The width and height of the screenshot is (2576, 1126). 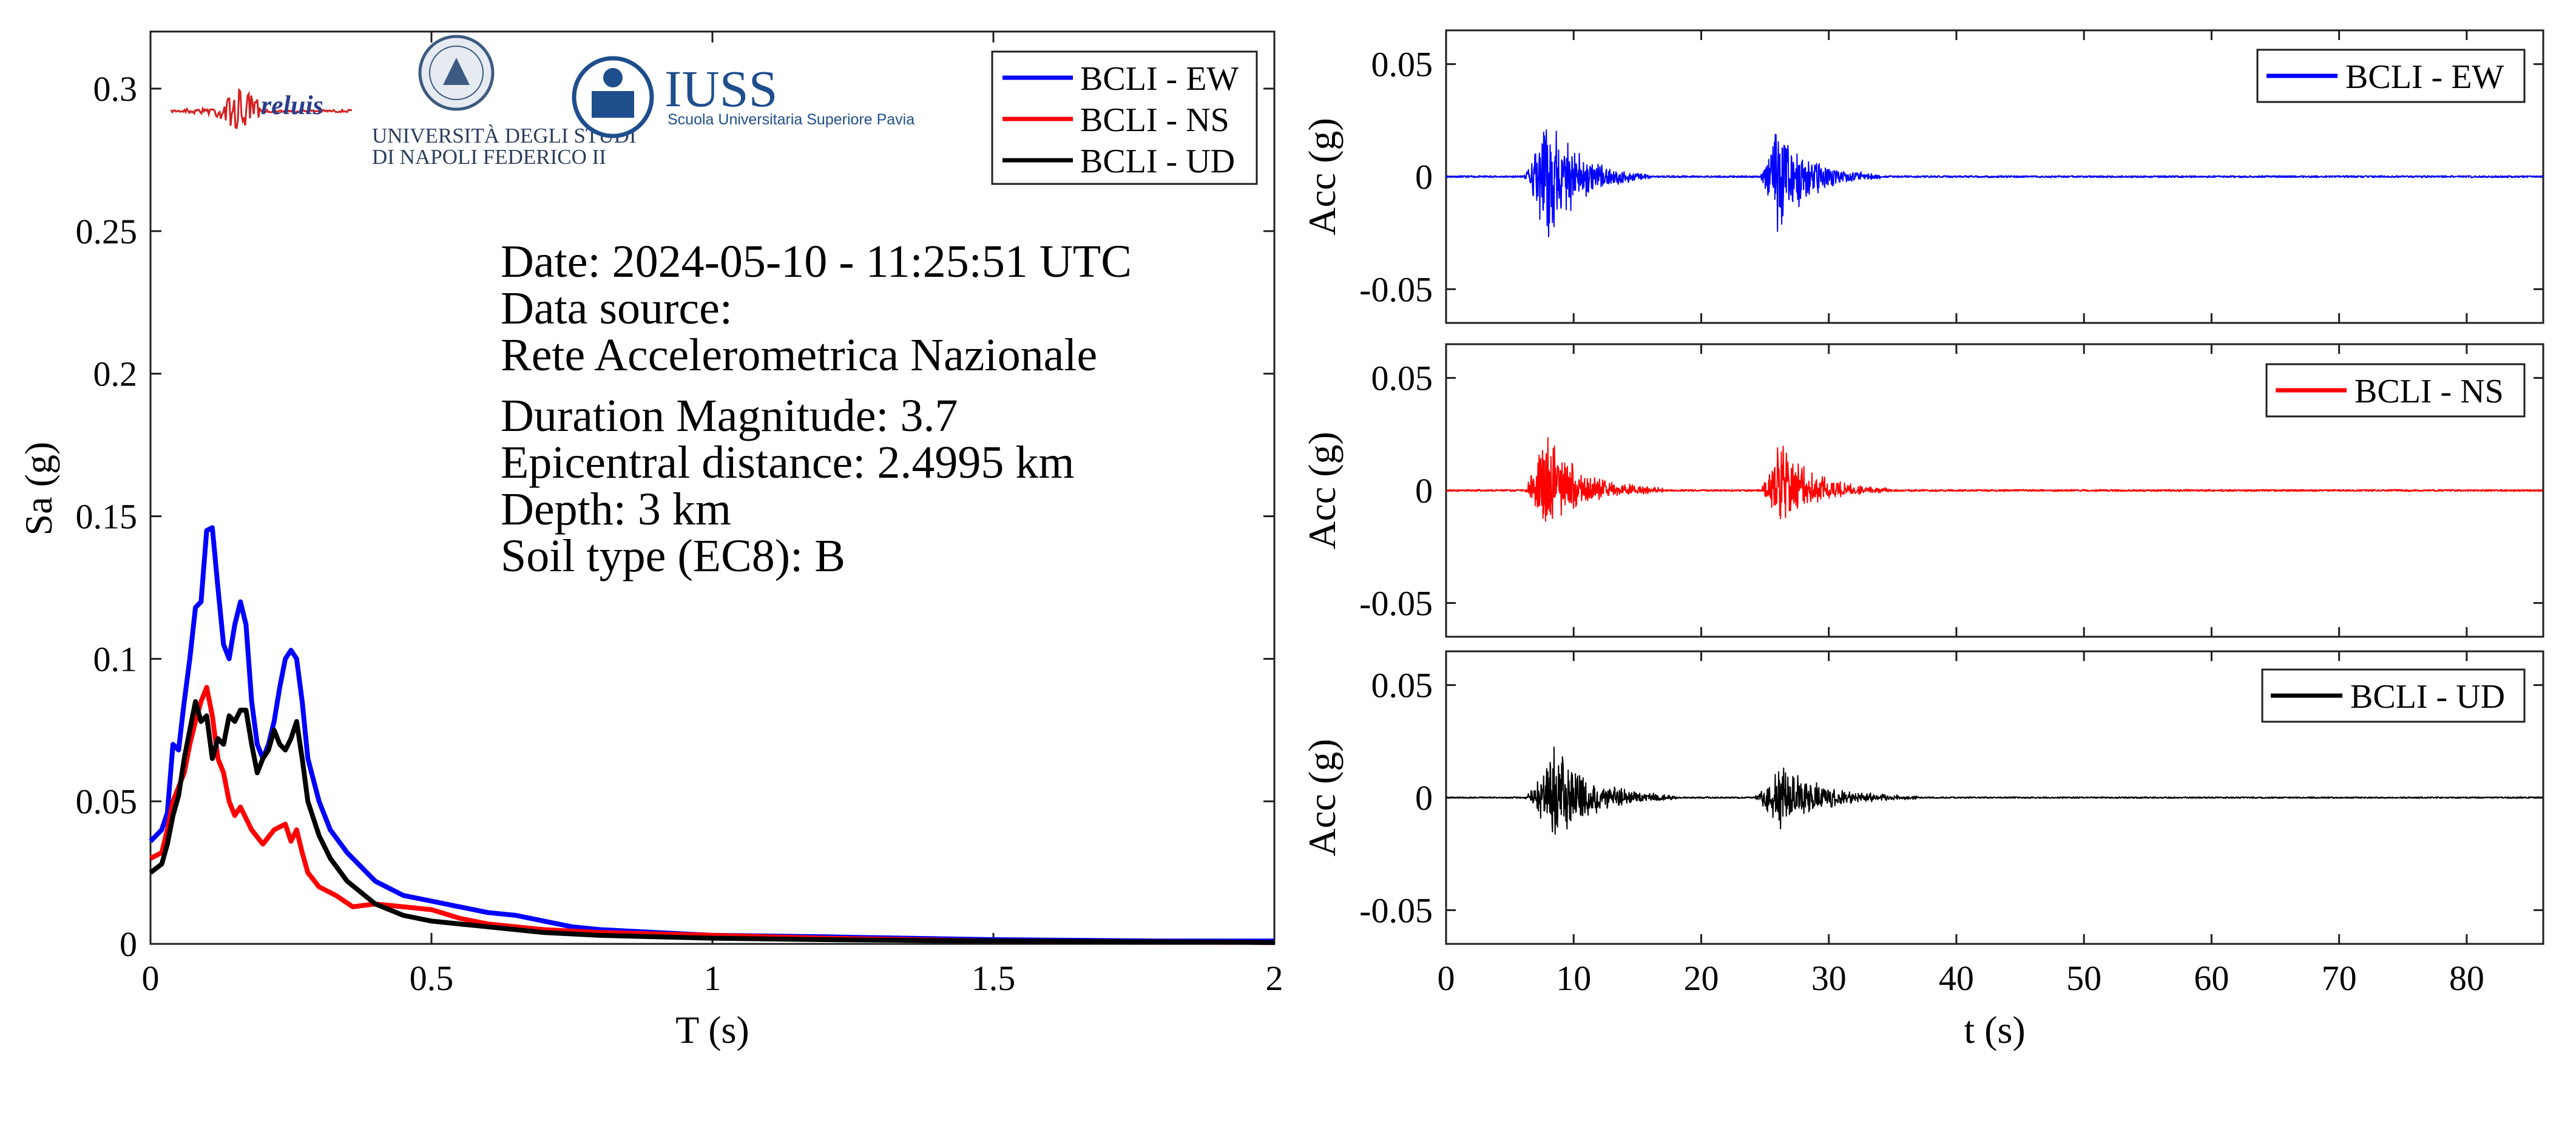 I want to click on spectrum-y-tick-label: 0.05, so click(x=107, y=801).